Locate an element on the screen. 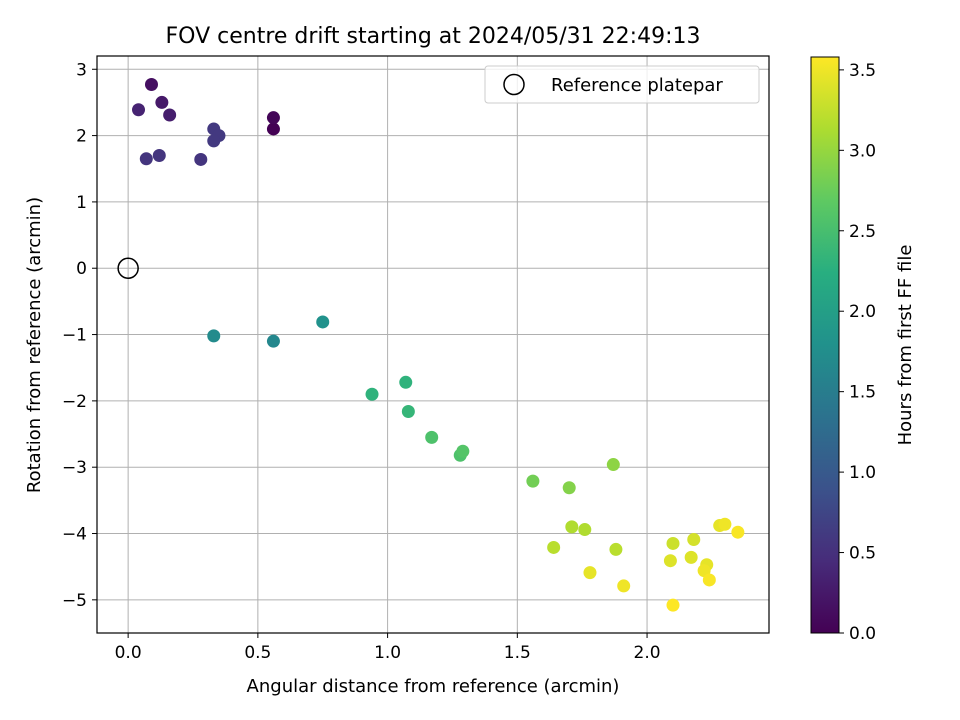  colorbar-tick-label: 1.5 is located at coordinates (862, 393).